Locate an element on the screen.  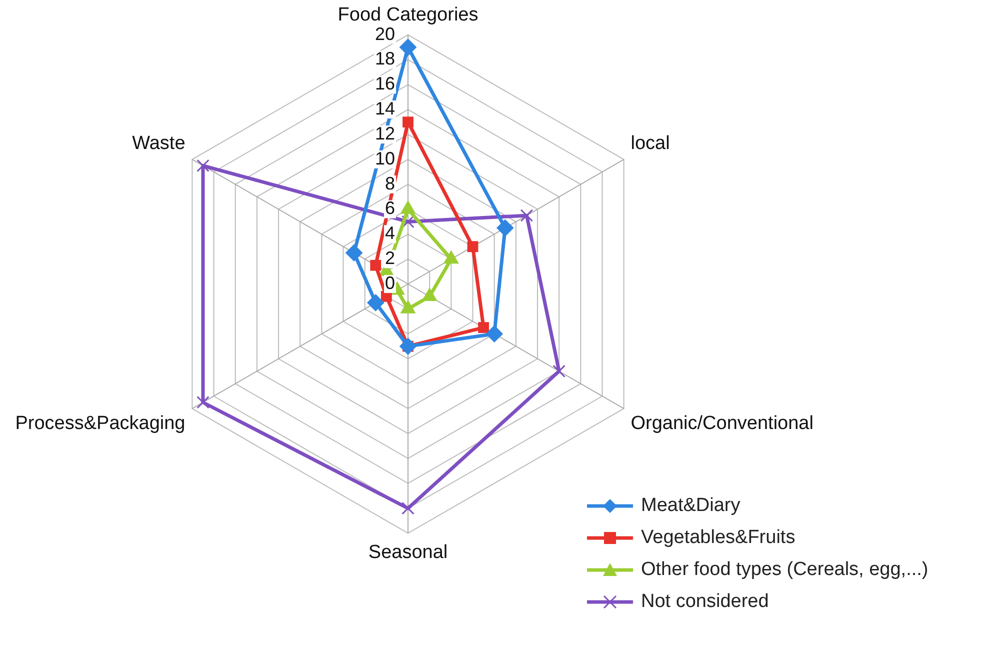
y-tick-label: 2 is located at coordinates (389, 258).